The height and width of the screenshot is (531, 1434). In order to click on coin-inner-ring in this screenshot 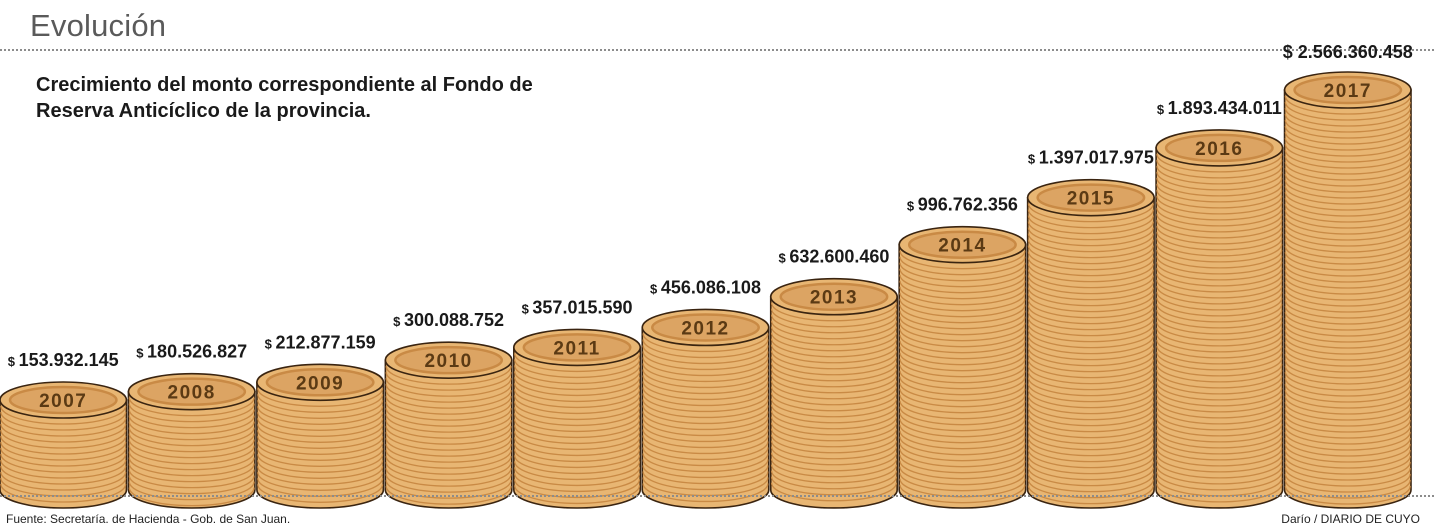, I will do `click(1091, 197)`.